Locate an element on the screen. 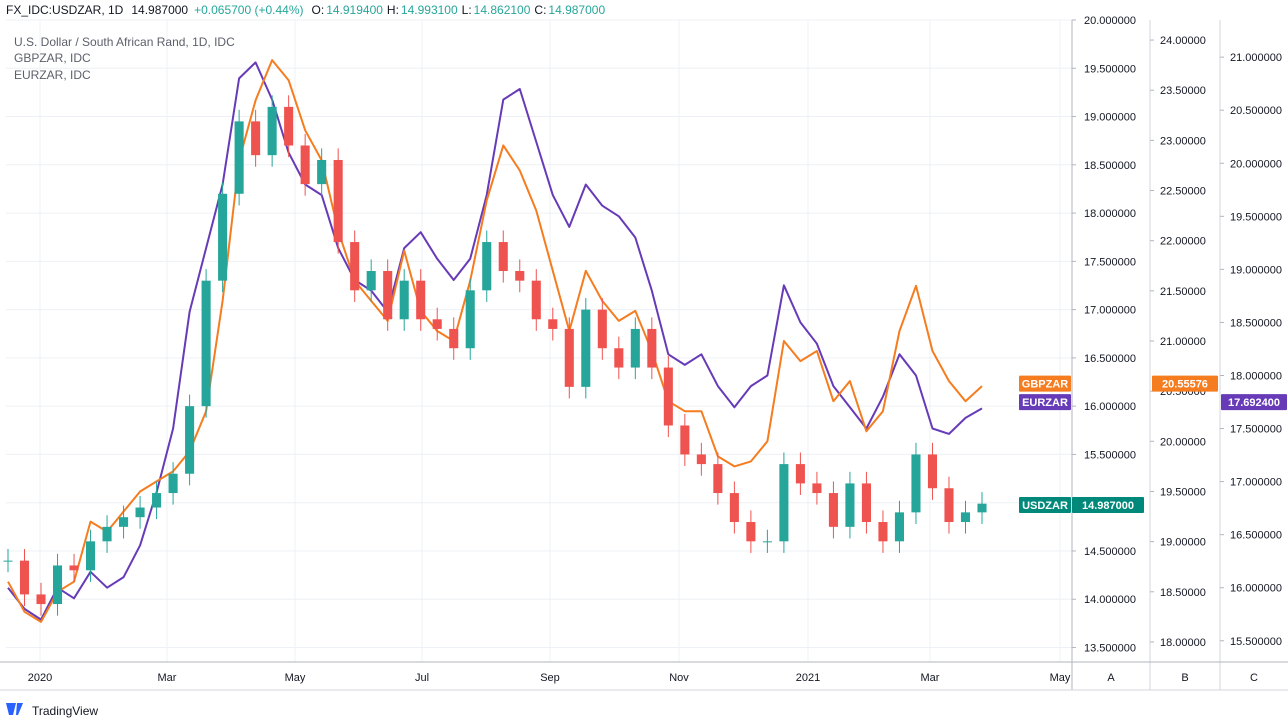  badge-eurzar-name-bg is located at coordinates (1045, 402).